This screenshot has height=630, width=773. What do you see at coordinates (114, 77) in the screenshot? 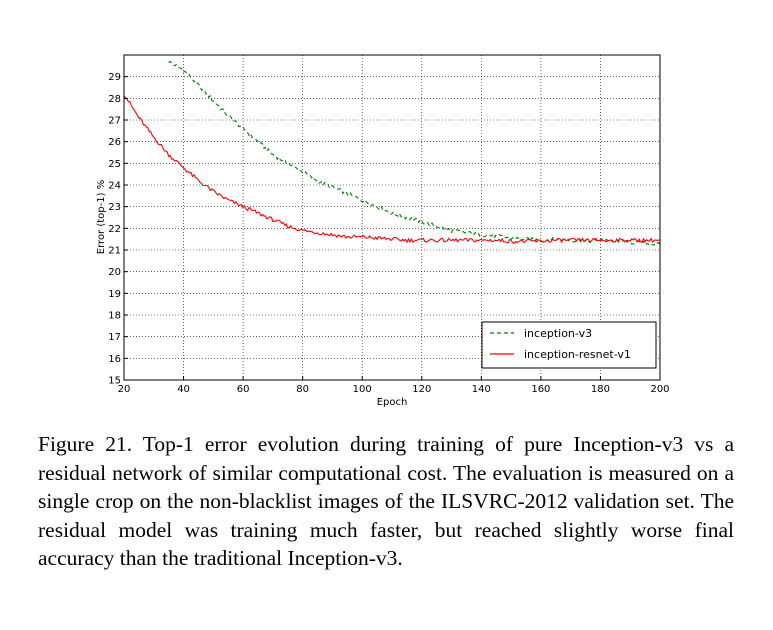
I see `y-tick-label: 29` at bounding box center [114, 77].